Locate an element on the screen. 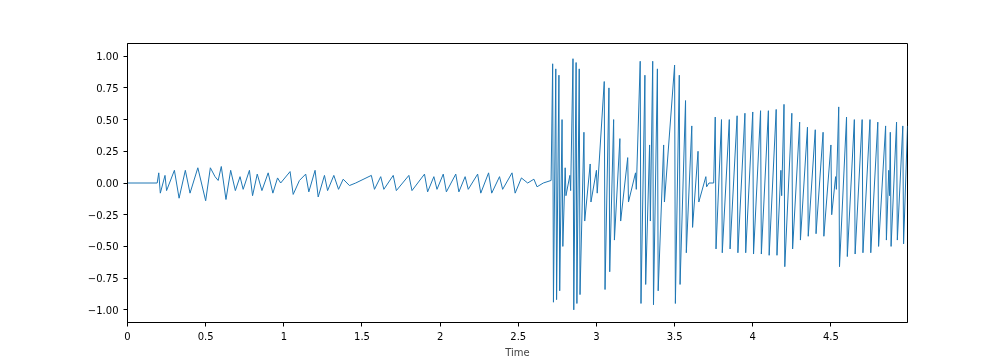  x-tick-label: 0 is located at coordinates (127, 336).